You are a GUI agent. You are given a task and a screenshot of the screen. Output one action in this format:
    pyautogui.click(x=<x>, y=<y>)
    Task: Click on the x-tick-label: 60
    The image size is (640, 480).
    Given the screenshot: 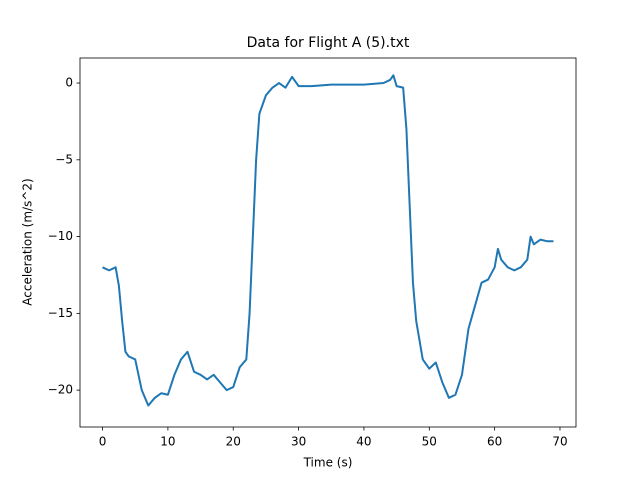 What is the action you would take?
    pyautogui.click(x=494, y=442)
    